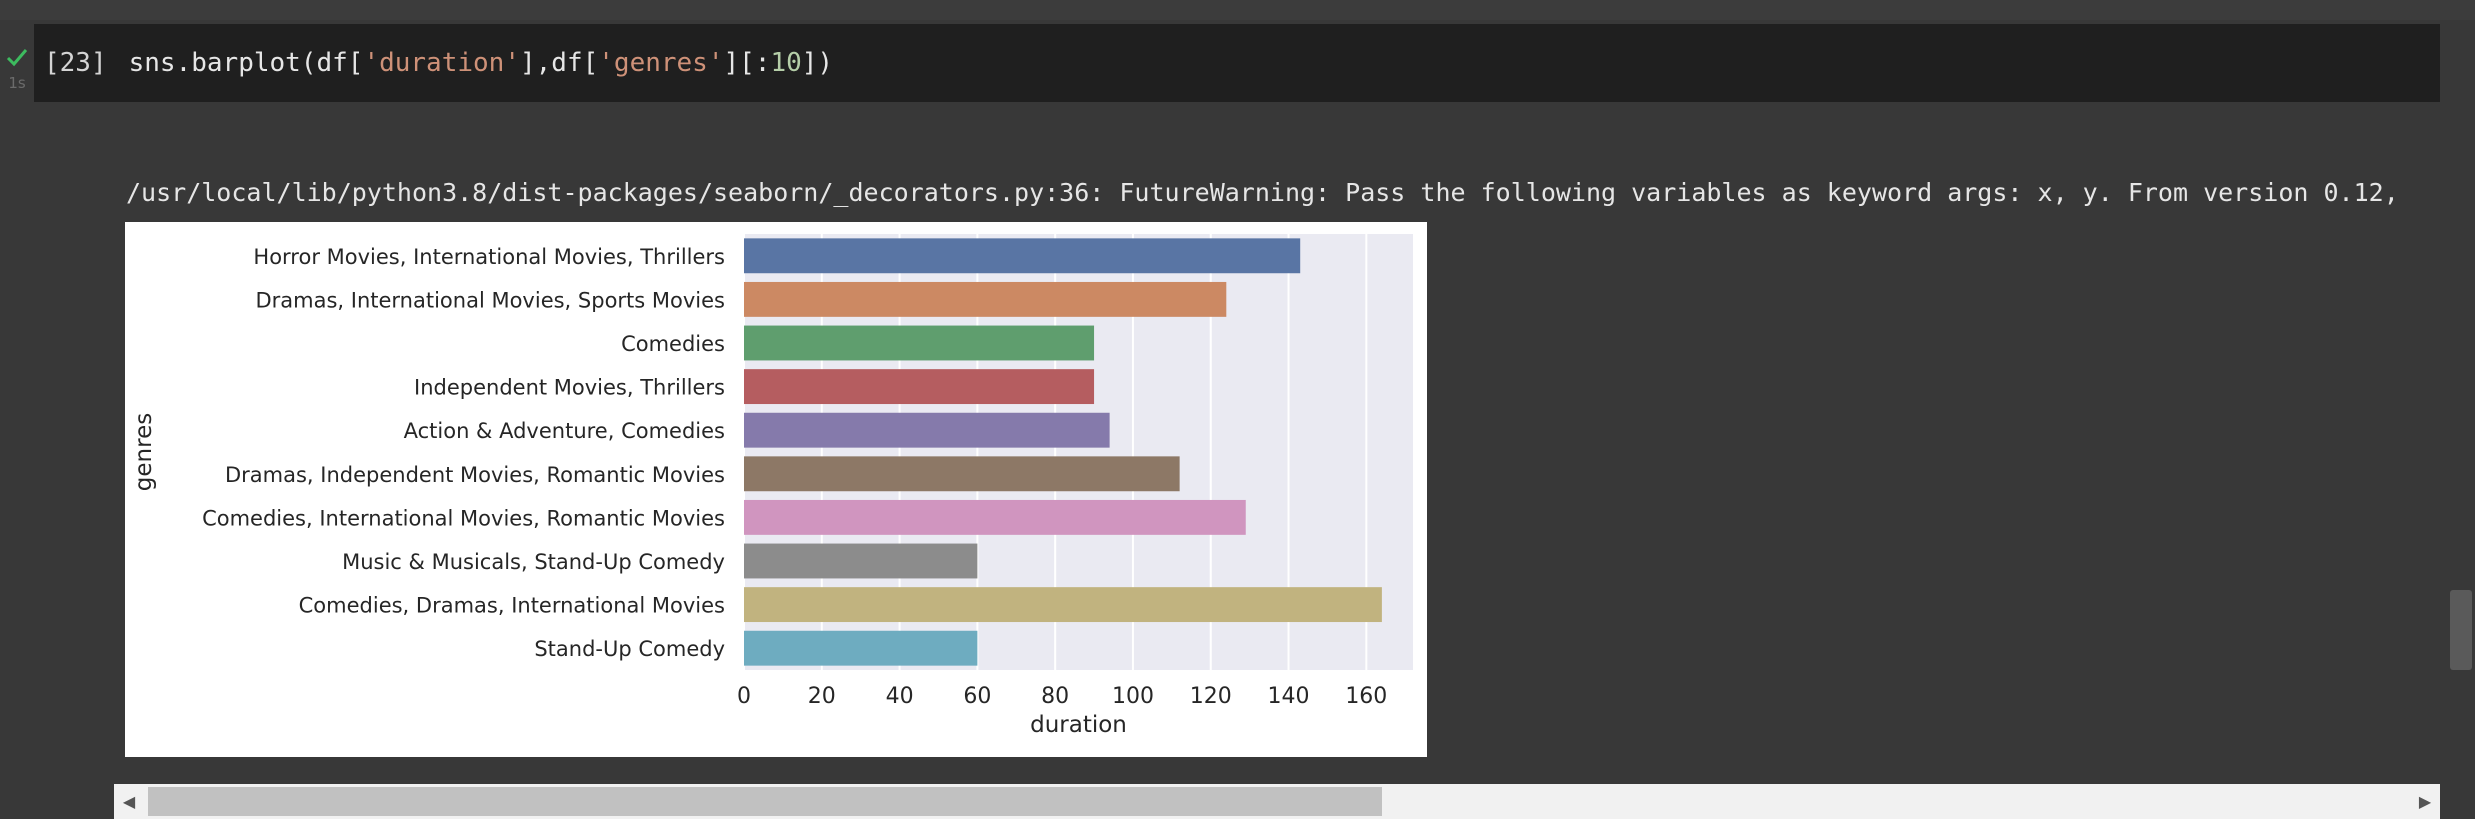  What do you see at coordinates (1289, 696) in the screenshot?
I see `x-tick-label: 140` at bounding box center [1289, 696].